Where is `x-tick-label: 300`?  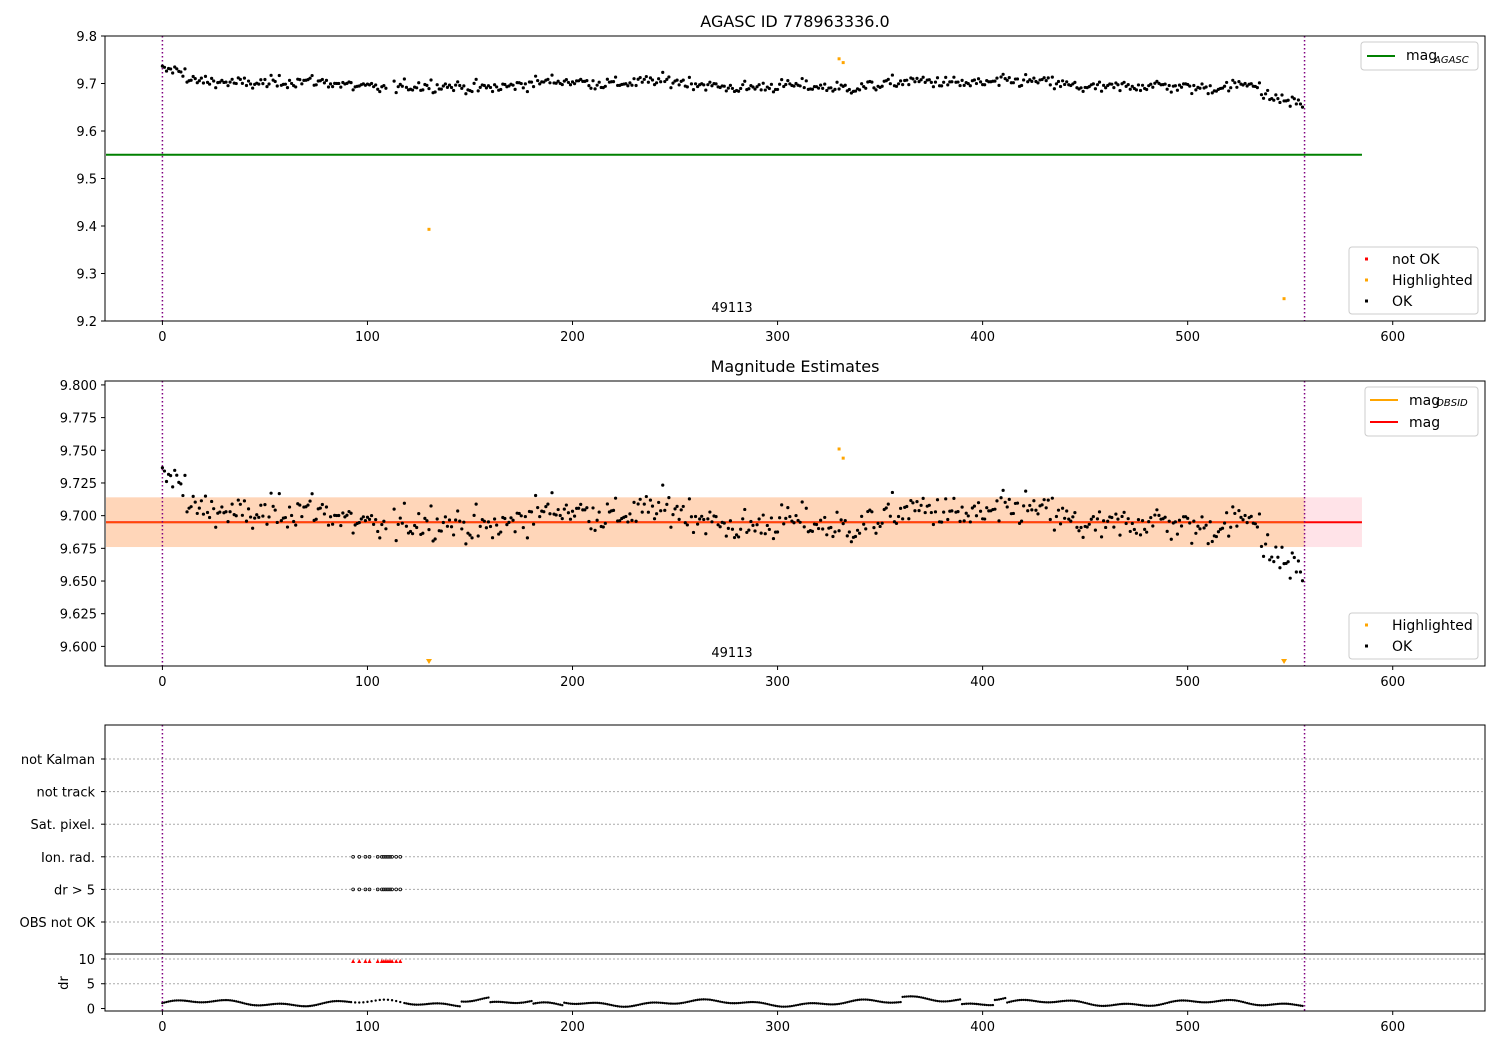 x-tick-label: 300 is located at coordinates (777, 337).